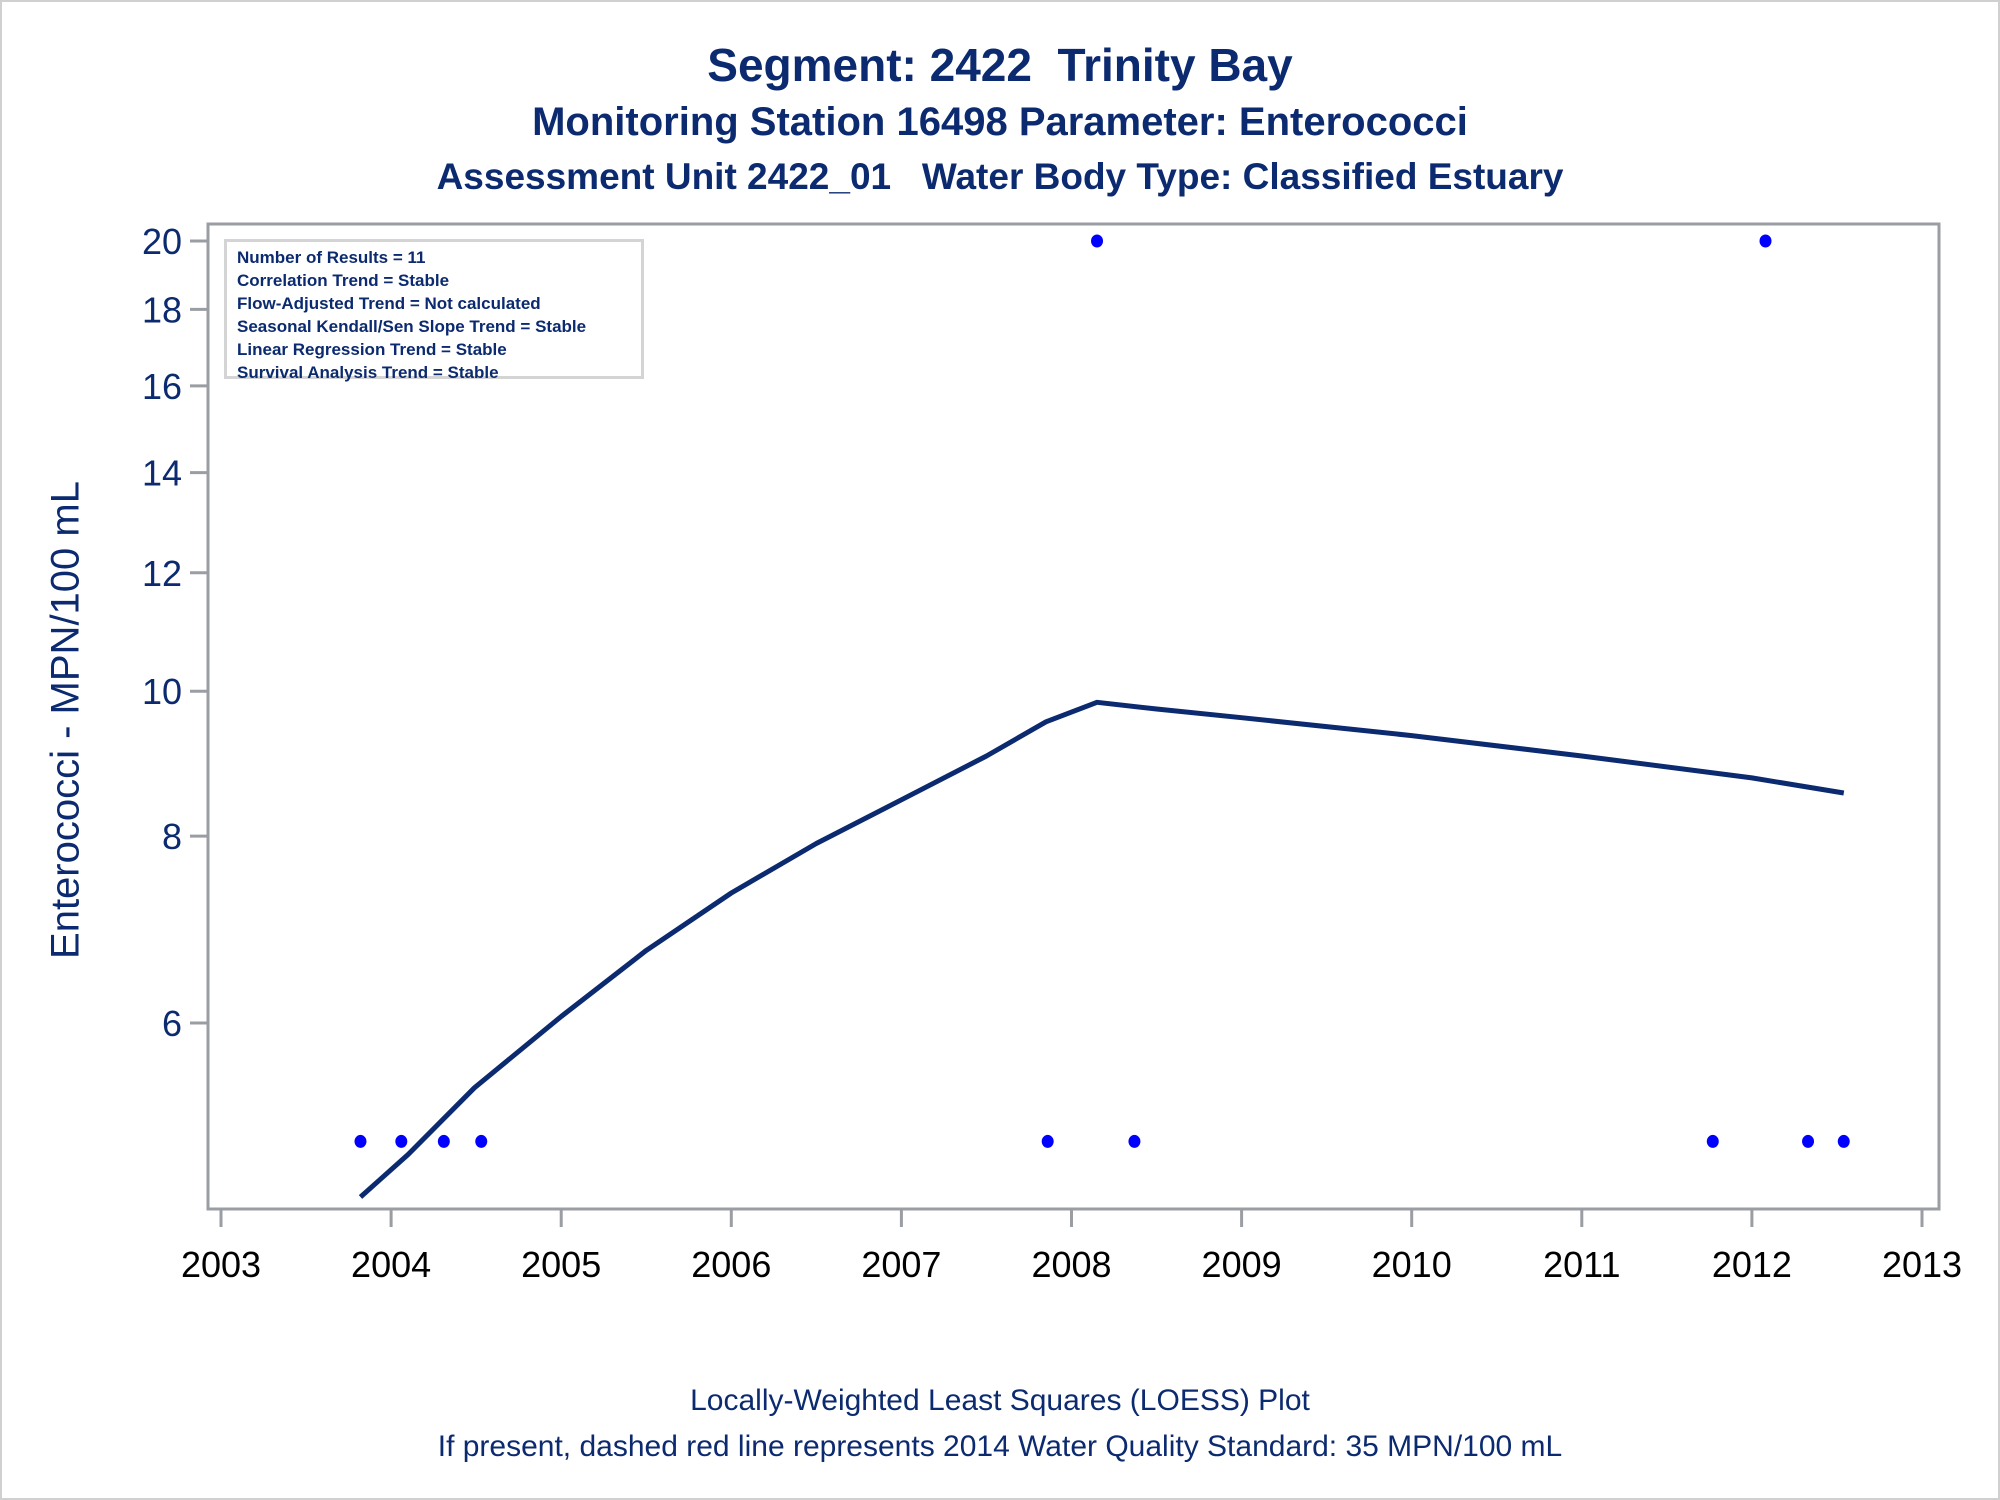 Image resolution: width=2000 pixels, height=1500 pixels. Describe the element at coordinates (162, 573) in the screenshot. I see `y-tick-label: 12` at that location.